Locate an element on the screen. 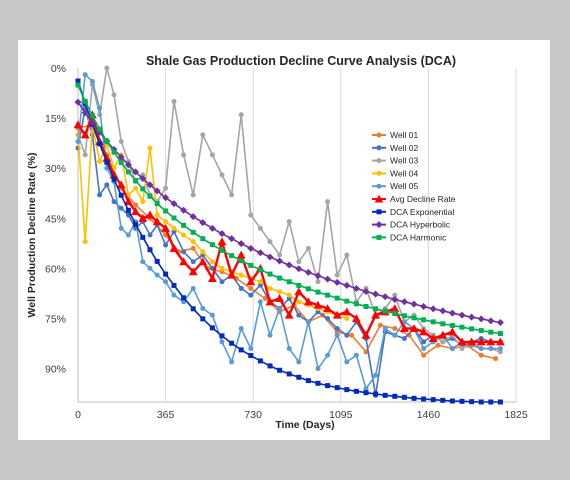 The width and height of the screenshot is (570, 480). y-axis-label: Well Production Decline Rate (%) is located at coordinates (32, 235).